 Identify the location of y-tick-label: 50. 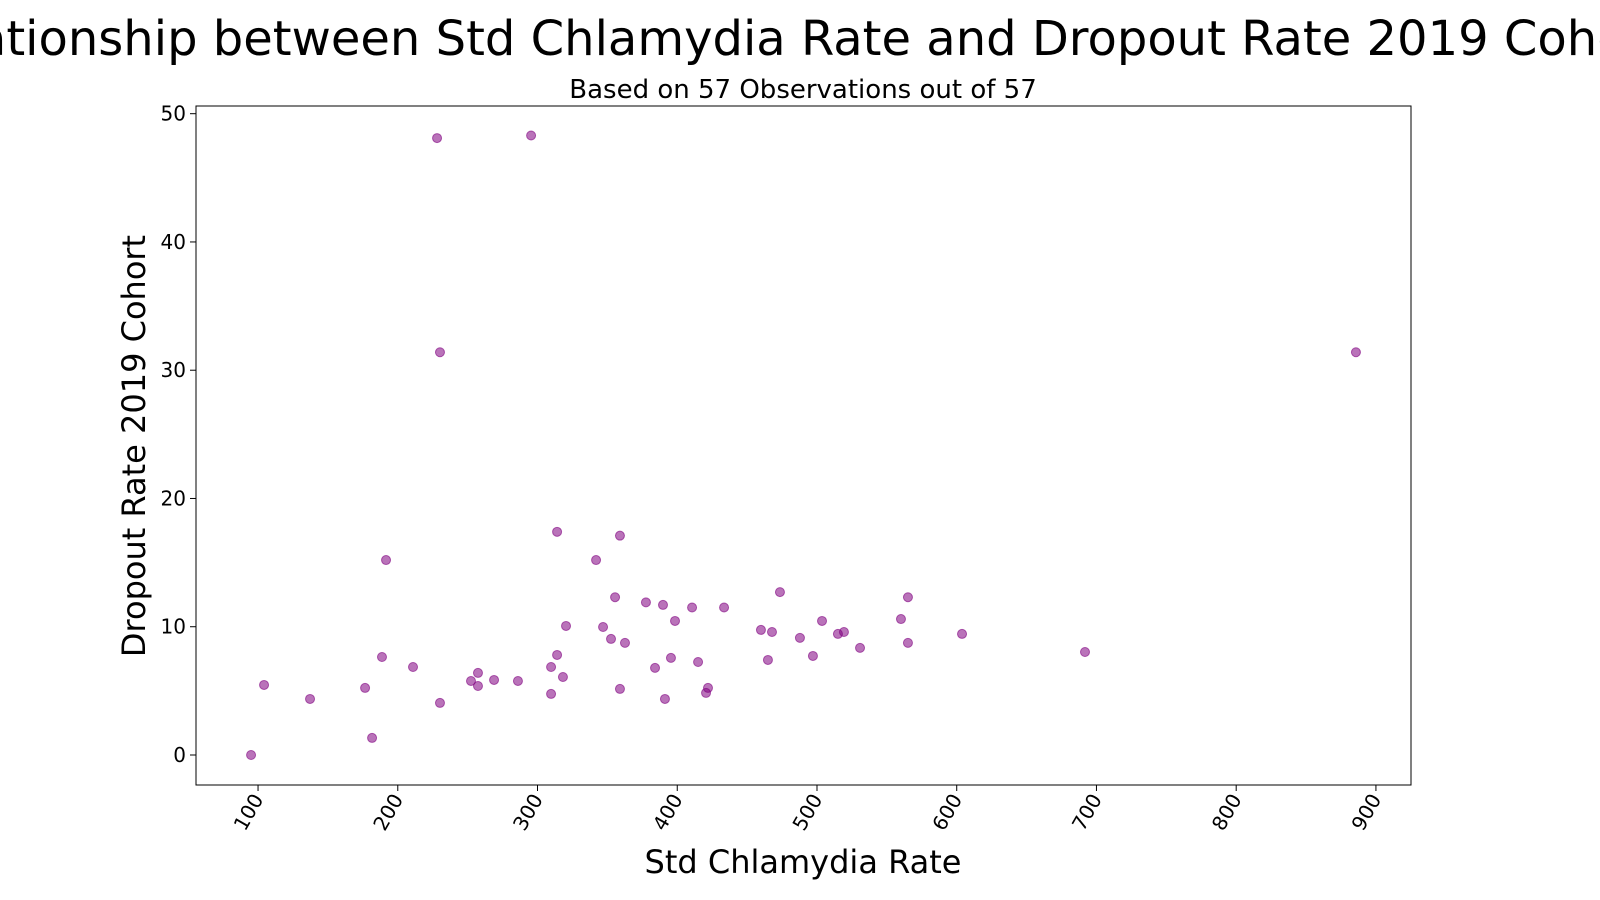
(173, 114).